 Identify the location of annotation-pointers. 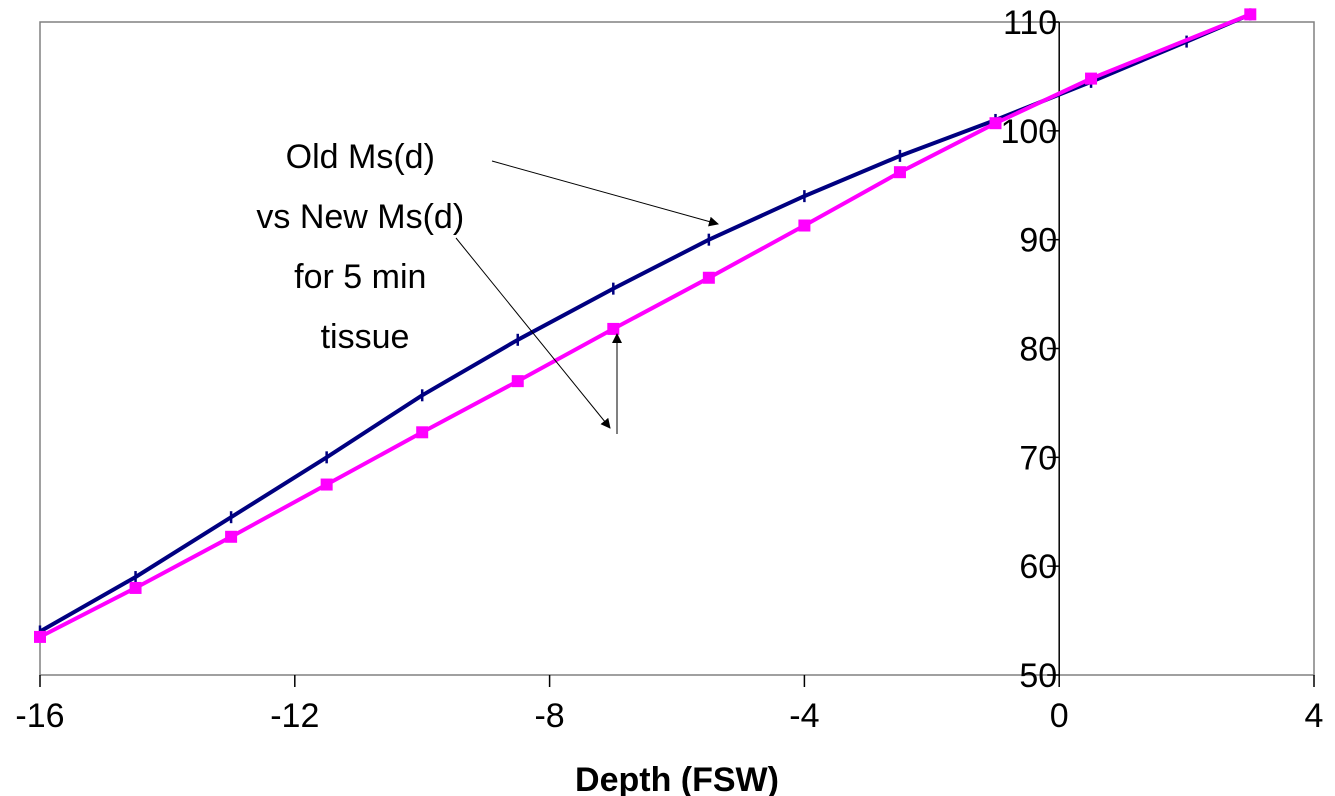
(587, 297).